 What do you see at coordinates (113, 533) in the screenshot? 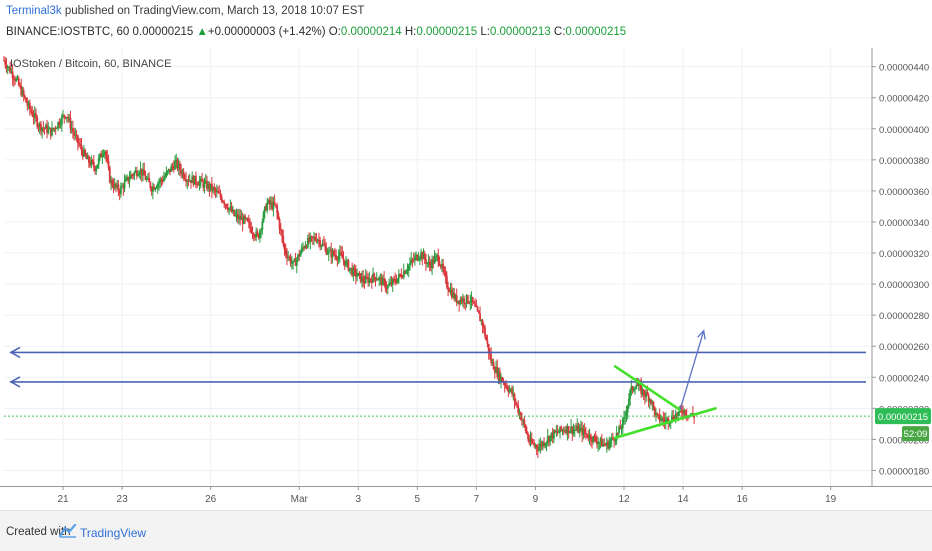
I see `tradingview-brand-link: TradingView` at bounding box center [113, 533].